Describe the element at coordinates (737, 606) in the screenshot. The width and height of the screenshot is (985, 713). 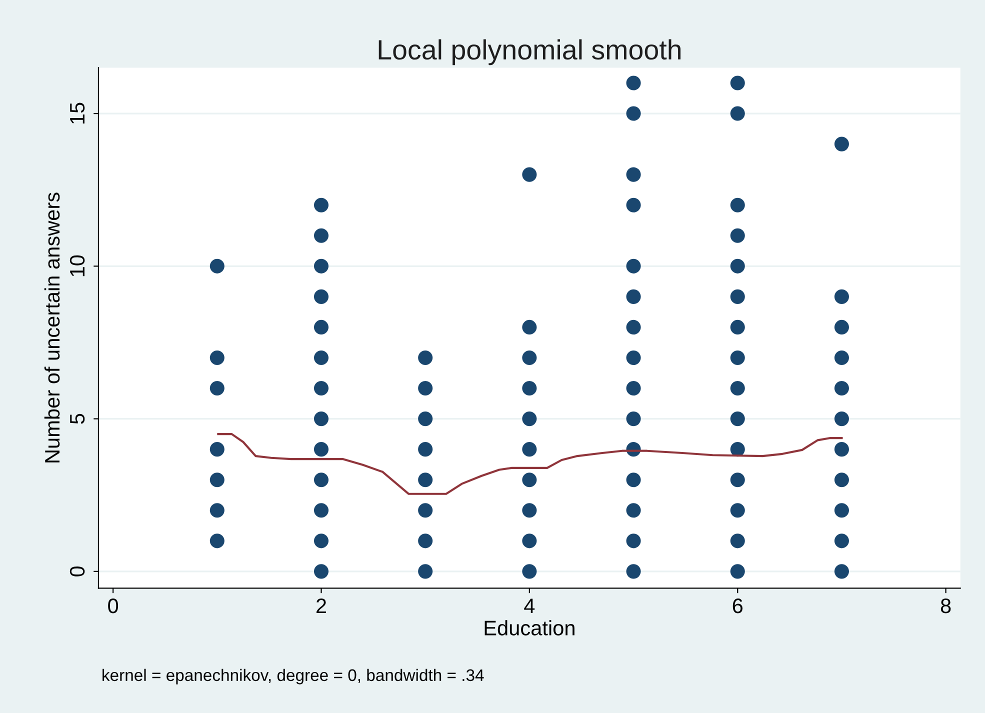
I see `x-tick-label: 6` at that location.